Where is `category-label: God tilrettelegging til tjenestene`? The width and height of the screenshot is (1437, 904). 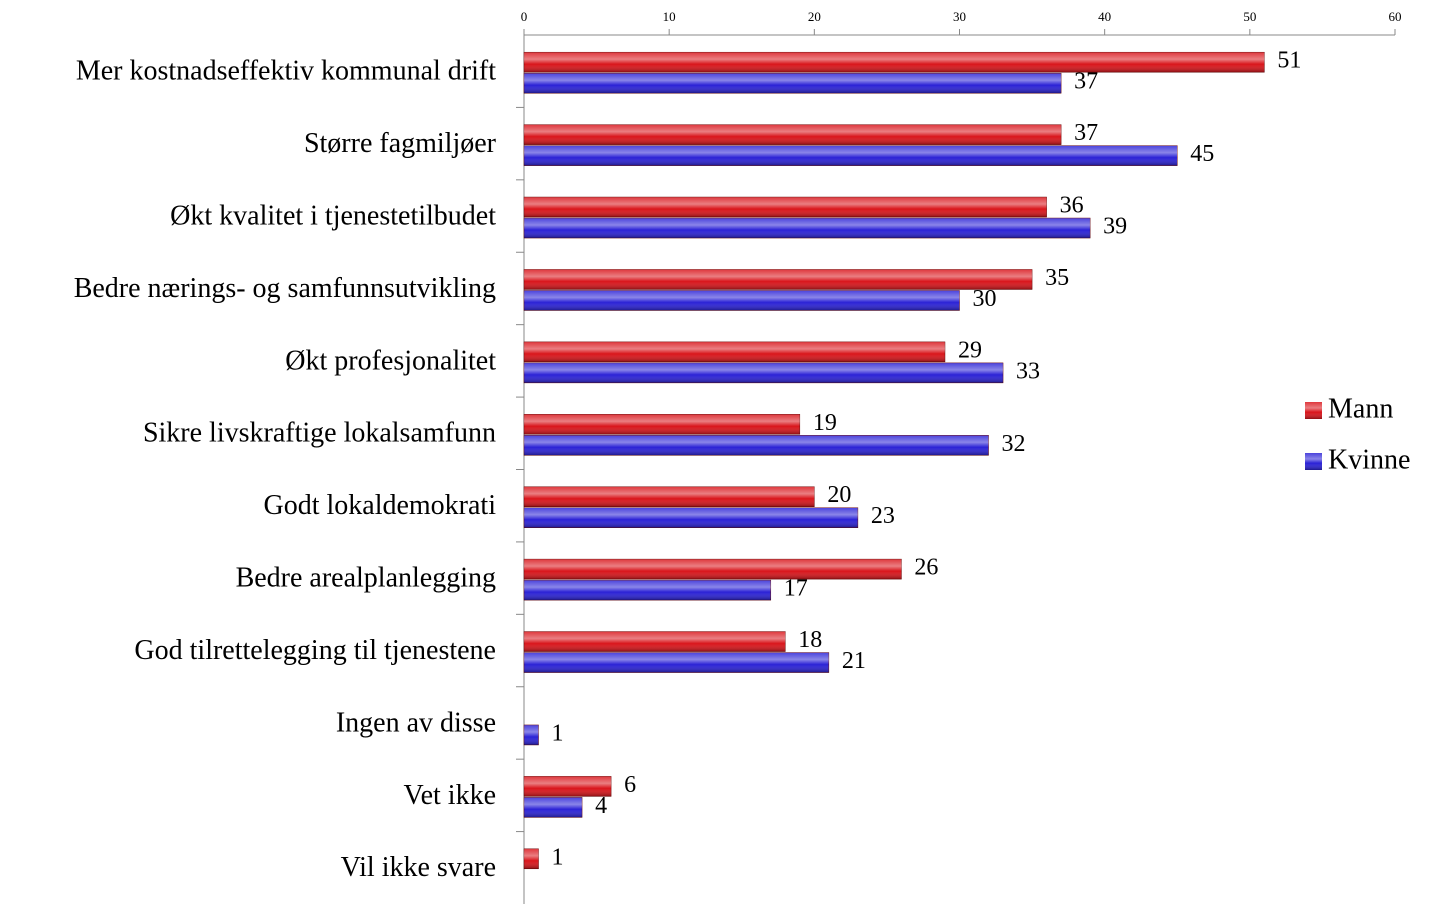 category-label: God tilrettelegging til tjenestene is located at coordinates (315, 650).